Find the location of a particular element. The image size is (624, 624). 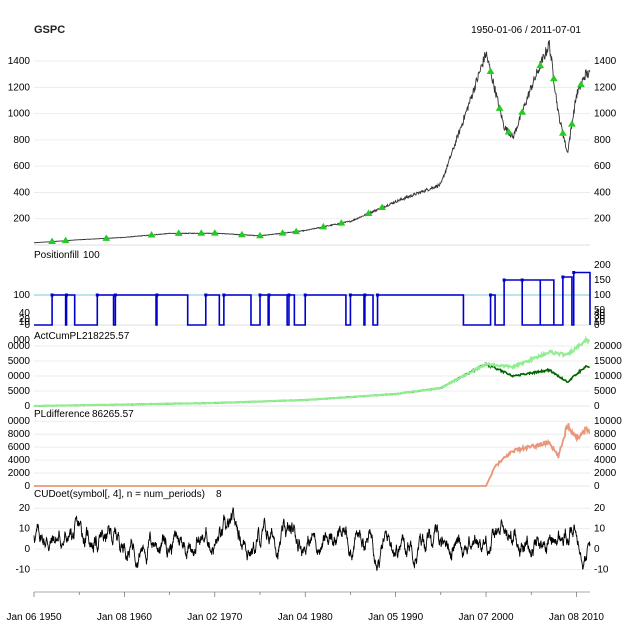

date-range-label: 1950-01-06 / 2011-07-01 is located at coordinates (526, 30).